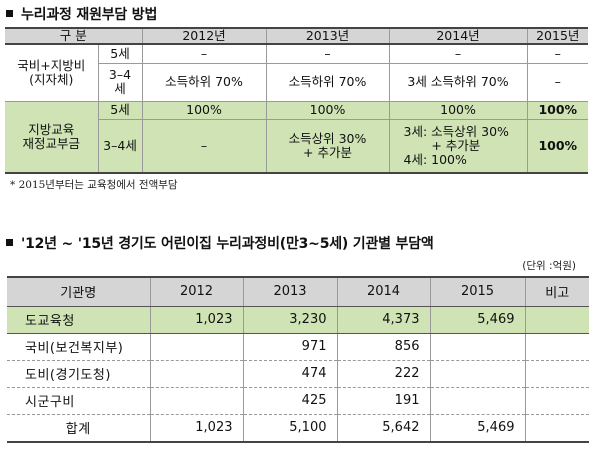 This screenshot has width=600, height=452. Describe the element at coordinates (383, 401) in the screenshot. I see `value-cell: 191` at that location.